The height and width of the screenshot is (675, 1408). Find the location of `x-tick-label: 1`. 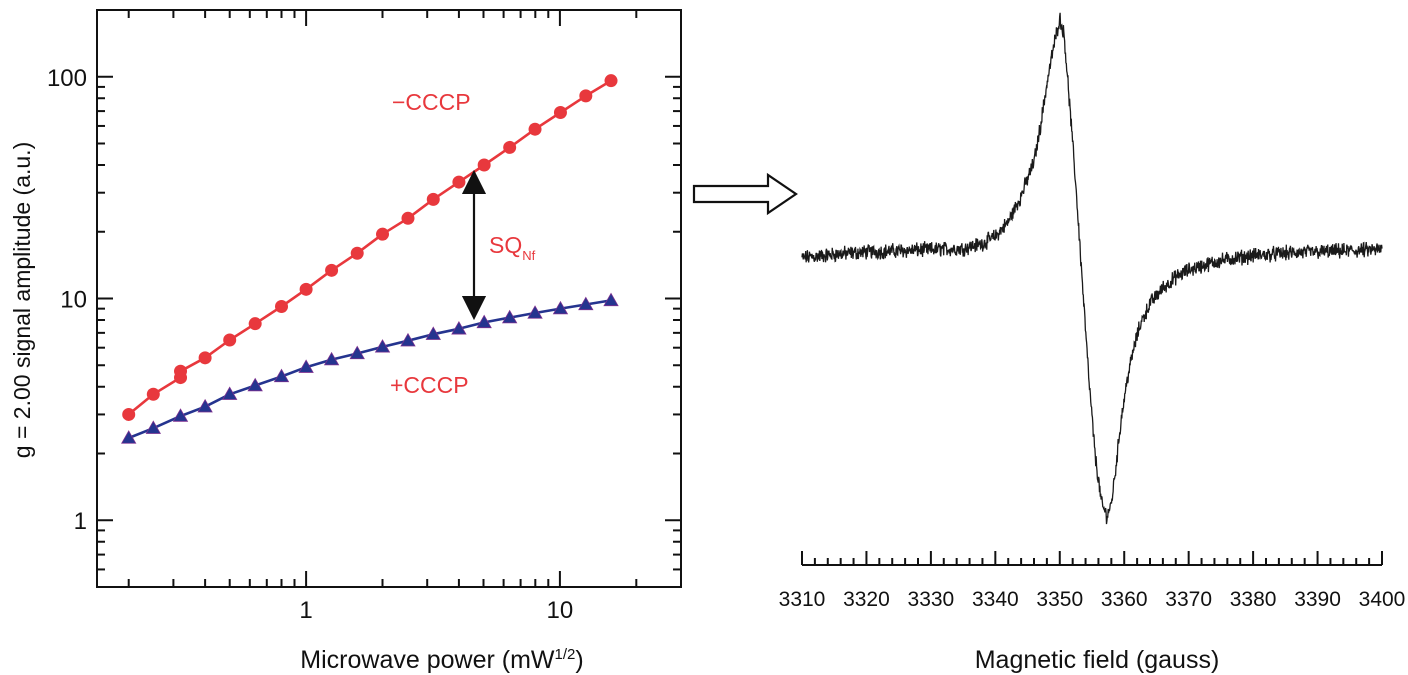

x-tick-label: 1 is located at coordinates (305, 610).